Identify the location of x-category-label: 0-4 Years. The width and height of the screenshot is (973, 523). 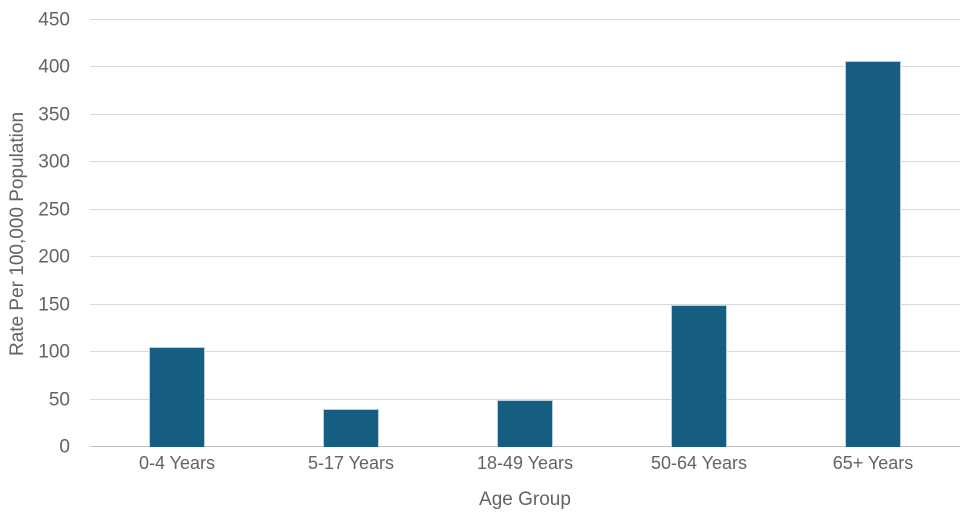
(177, 463).